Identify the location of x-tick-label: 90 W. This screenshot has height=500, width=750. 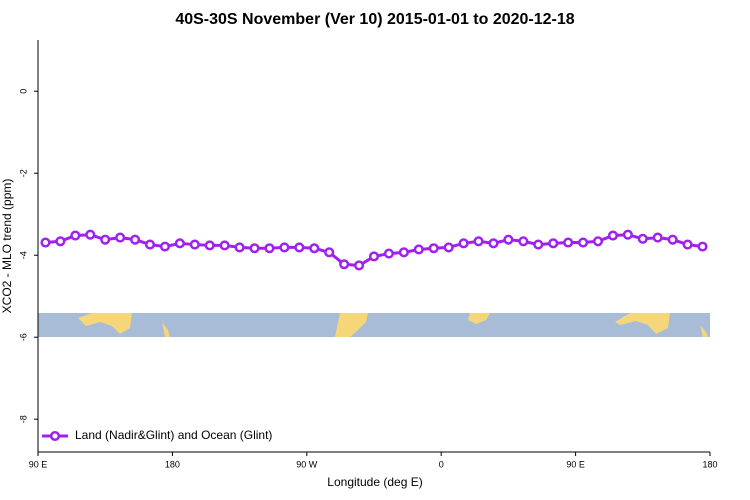
(307, 464).